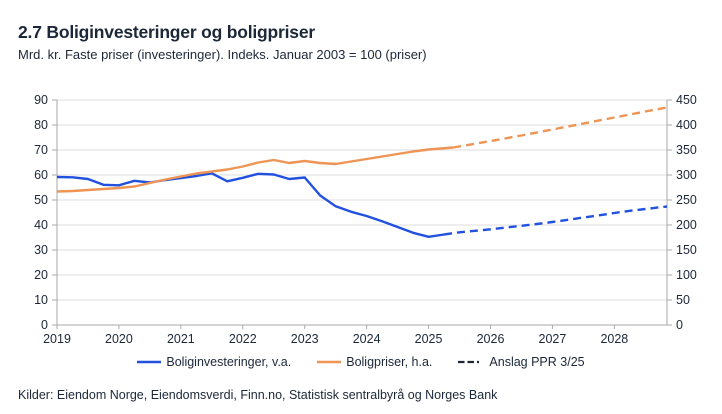  What do you see at coordinates (41, 300) in the screenshot?
I see `y-left-tick-label: 10` at bounding box center [41, 300].